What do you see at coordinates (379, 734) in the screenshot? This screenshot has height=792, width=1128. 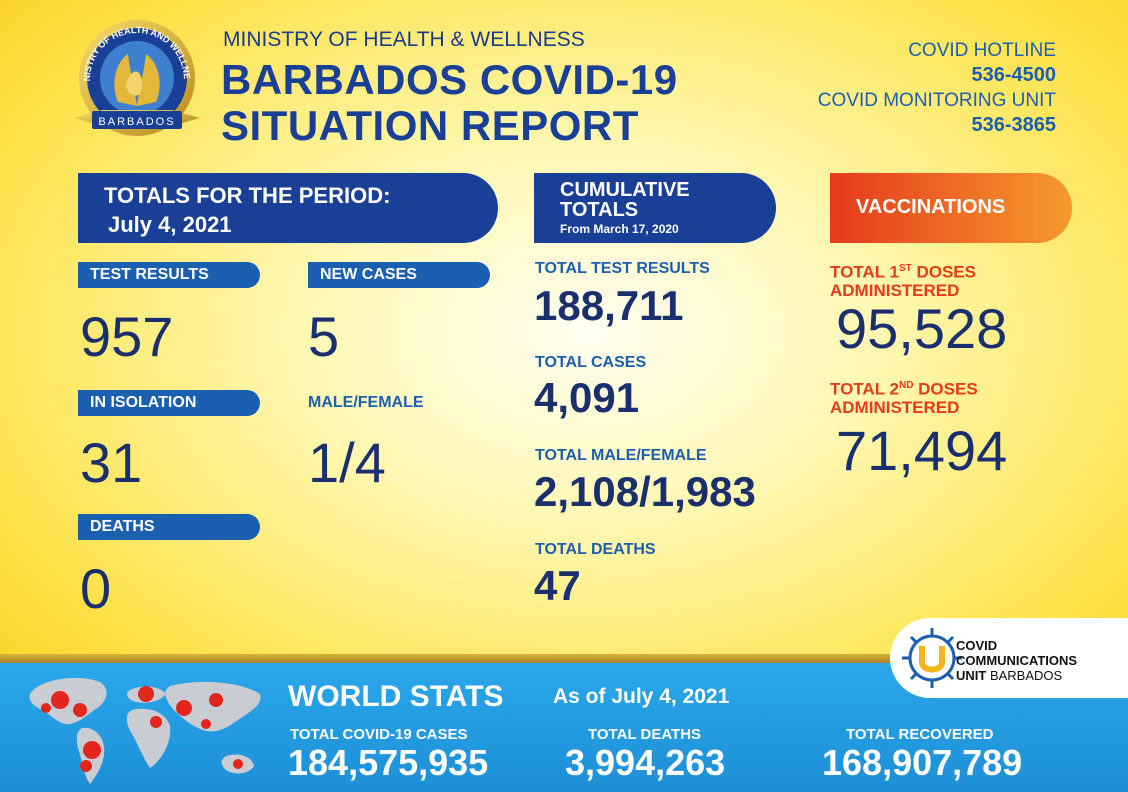 I see `world-cases-label: TOTAL COVID-19 CASES` at bounding box center [379, 734].